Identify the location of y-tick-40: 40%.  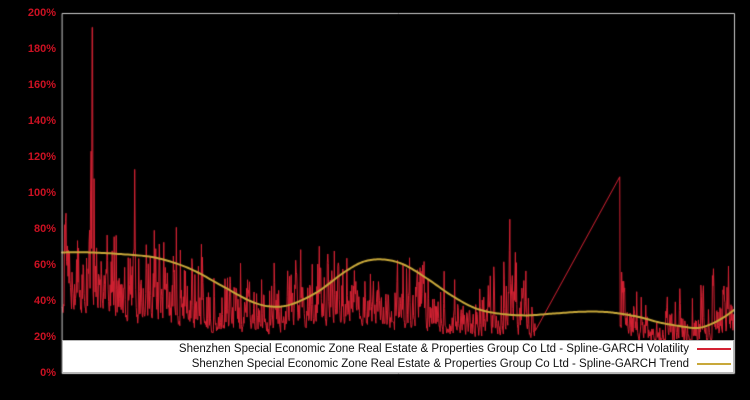
(44, 301).